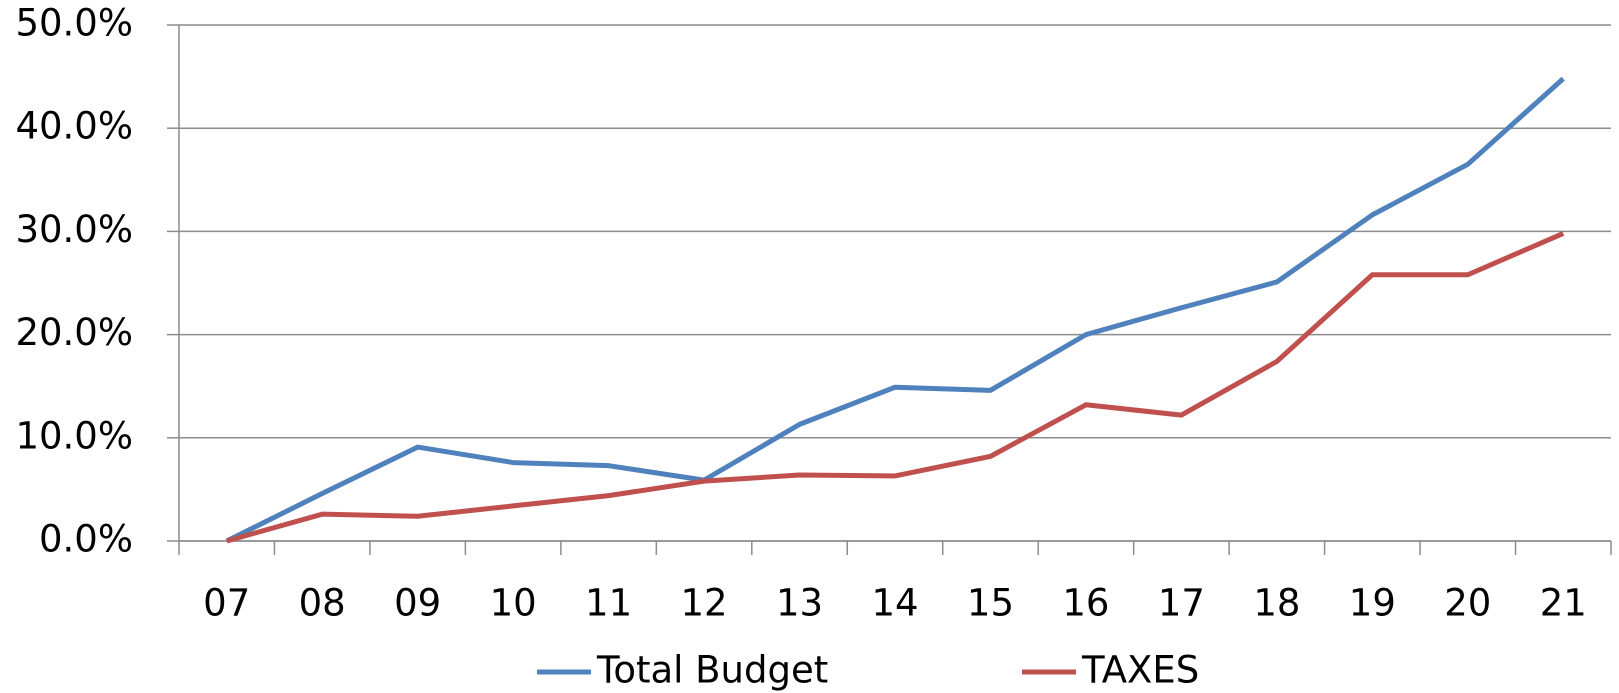 Image resolution: width=1619 pixels, height=693 pixels. Describe the element at coordinates (1085, 603) in the screenshot. I see `x-tick-label: 16` at that location.